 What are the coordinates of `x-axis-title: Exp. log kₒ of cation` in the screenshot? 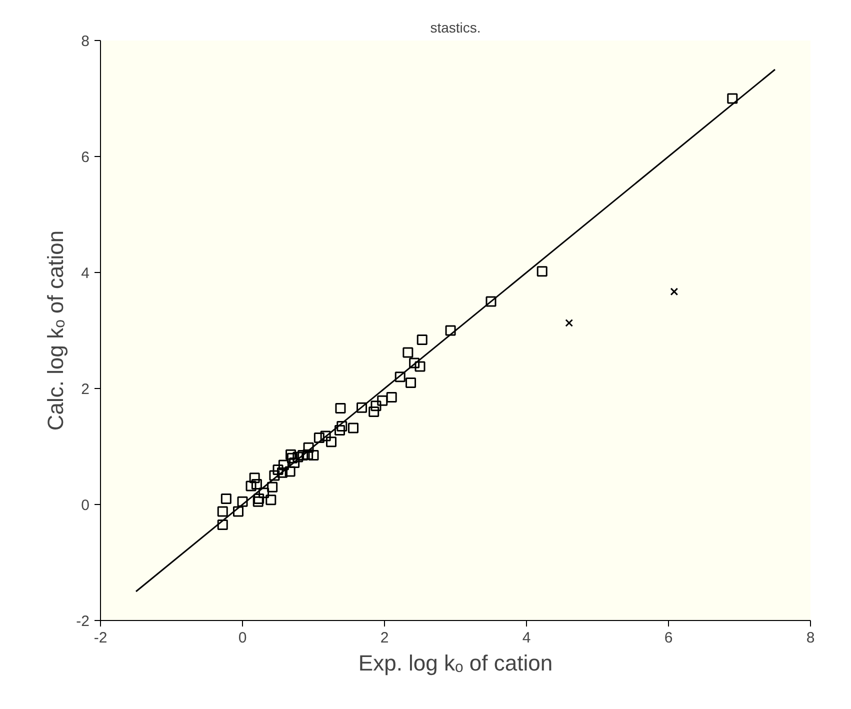 It's located at (455, 663).